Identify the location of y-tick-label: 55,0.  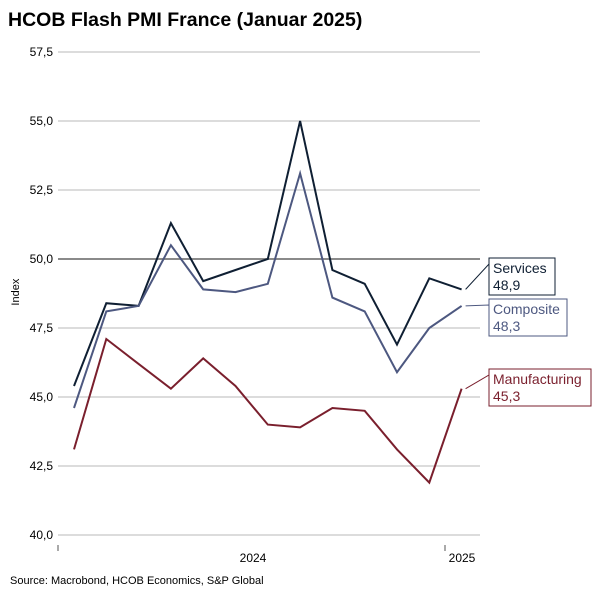
(42, 121).